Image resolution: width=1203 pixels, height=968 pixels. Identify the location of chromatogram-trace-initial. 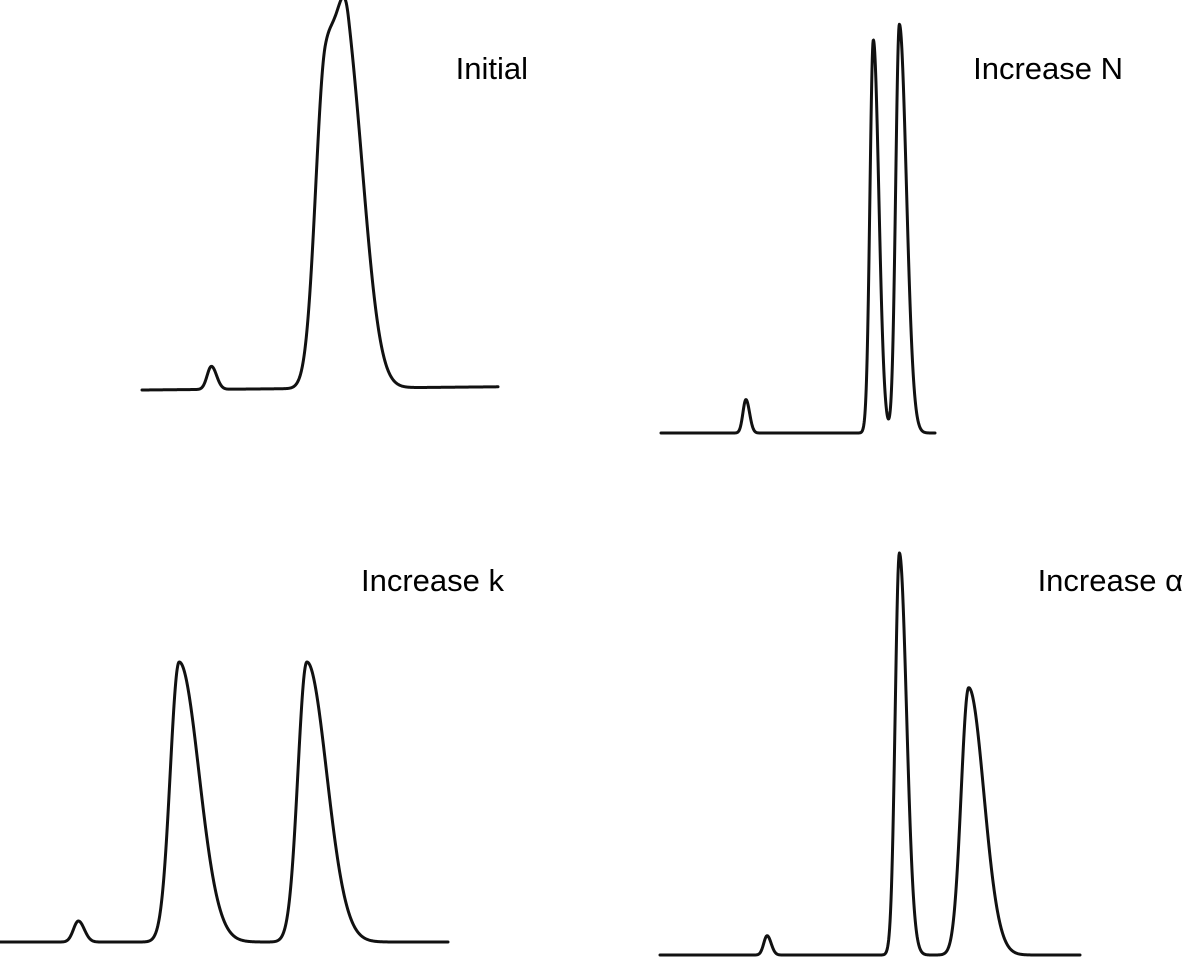
(320, 196).